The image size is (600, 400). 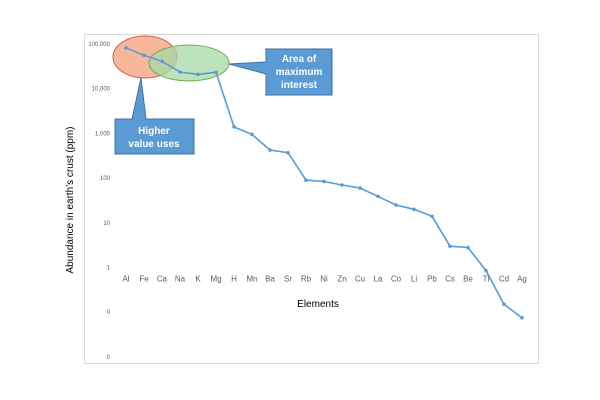 What do you see at coordinates (103, 134) in the screenshot?
I see `y-tick-label: 1,000` at bounding box center [103, 134].